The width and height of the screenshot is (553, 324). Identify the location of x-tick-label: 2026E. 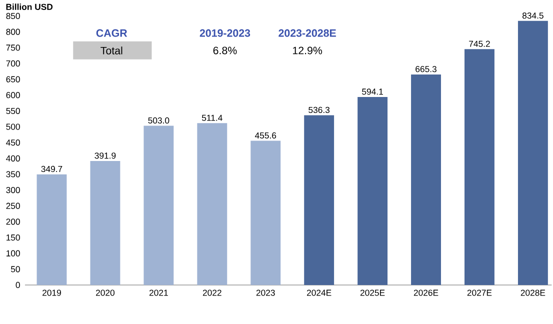
(426, 293).